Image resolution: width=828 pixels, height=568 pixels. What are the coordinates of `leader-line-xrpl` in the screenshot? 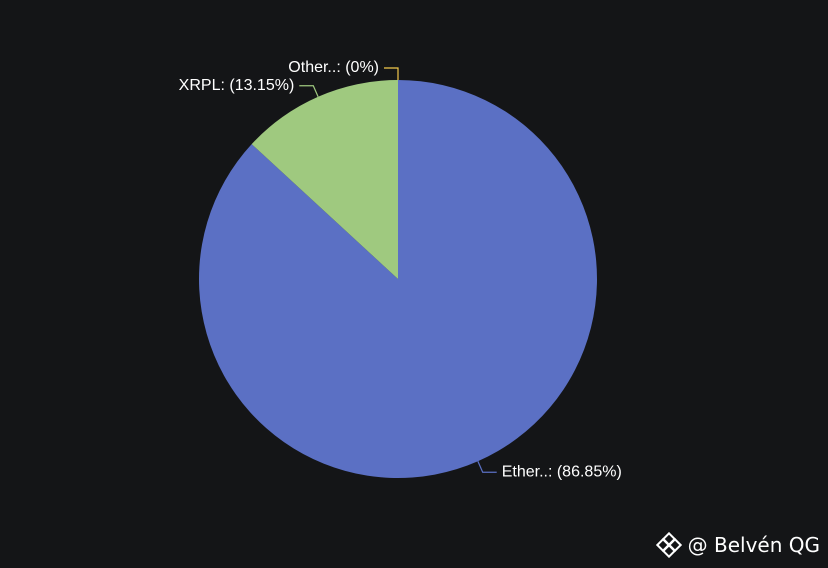 It's located at (309, 91).